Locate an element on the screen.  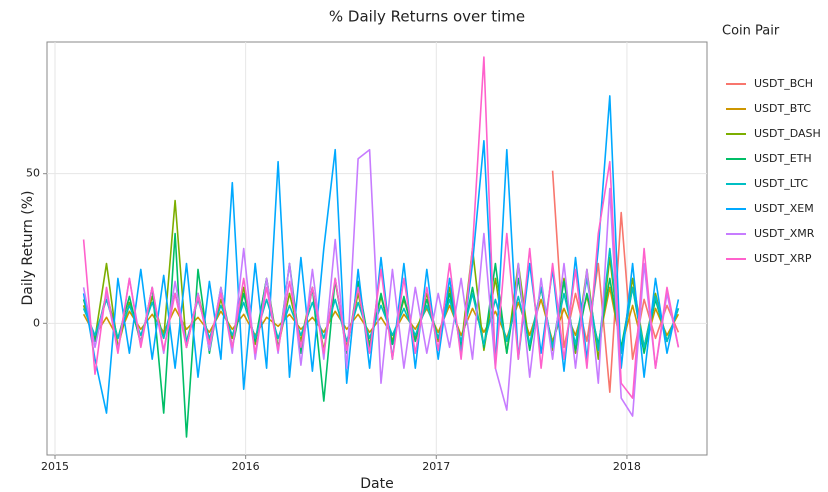
x-tick-label: 2015 is located at coordinates (55, 466).